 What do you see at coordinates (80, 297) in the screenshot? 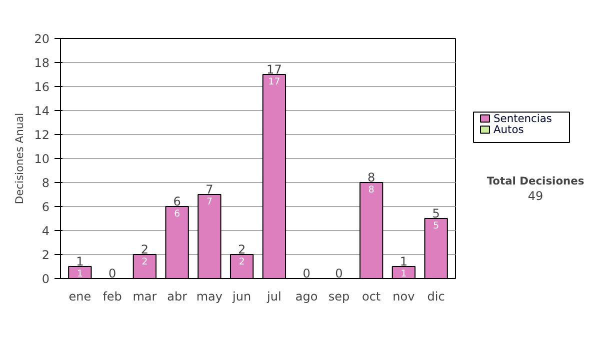
I see `x-tick-label: ene` at bounding box center [80, 297].